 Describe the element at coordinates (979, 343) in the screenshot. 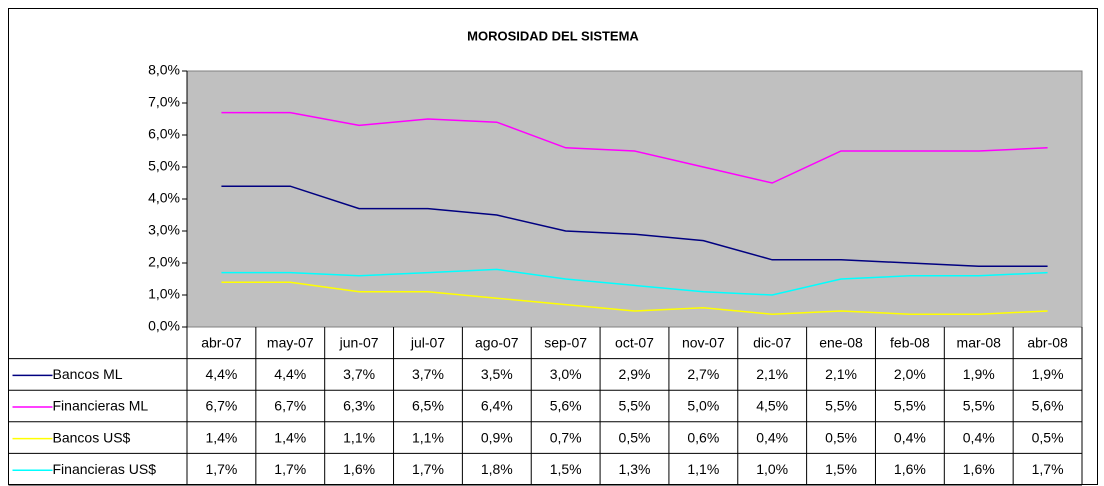

I see `x-tick-label: mar-08` at that location.